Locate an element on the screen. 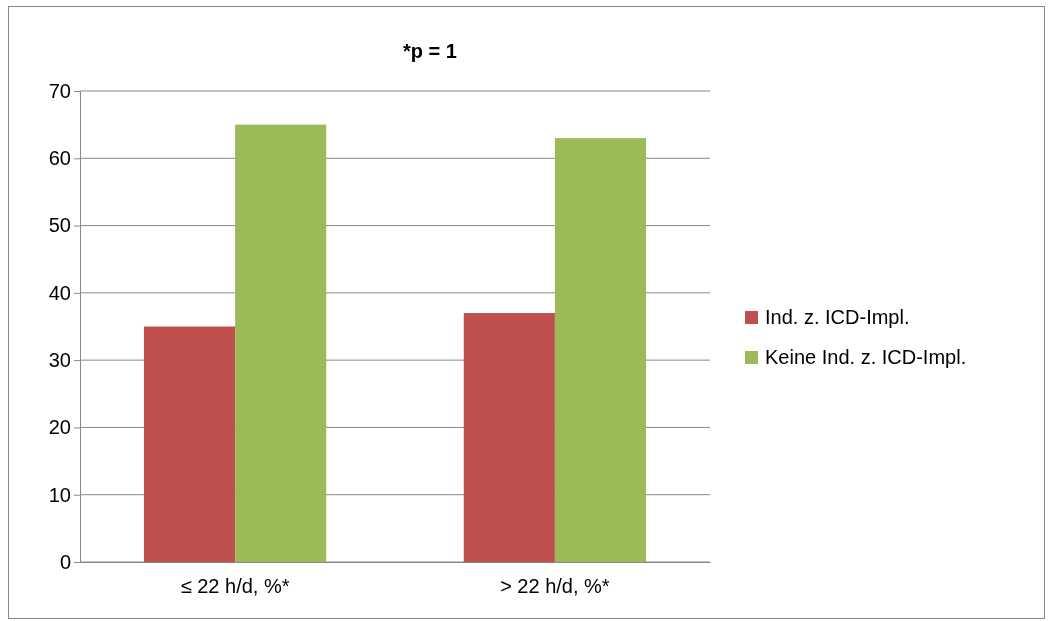 This screenshot has height=621, width=1053. y-tick-label: 70 is located at coordinates (59, 90).